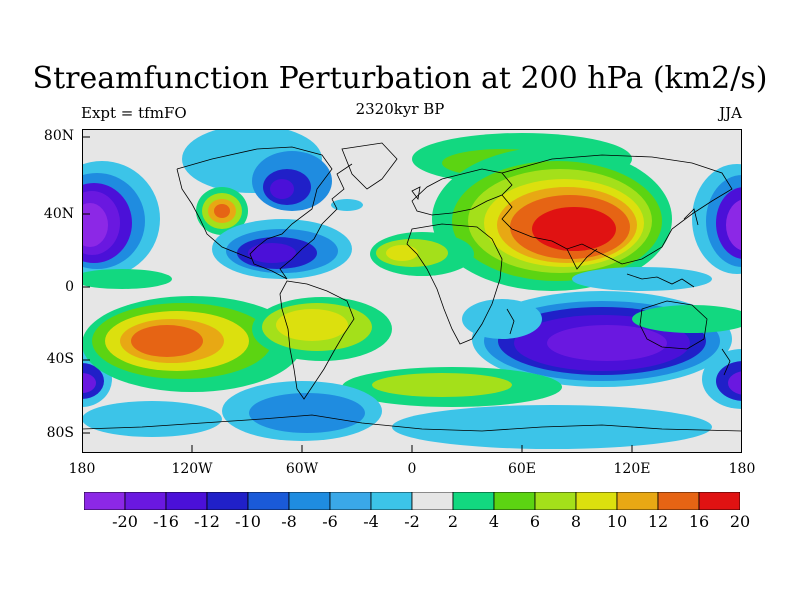  Describe the element at coordinates (82, 469) in the screenshot. I see `lon-label-180-left: 180` at that location.